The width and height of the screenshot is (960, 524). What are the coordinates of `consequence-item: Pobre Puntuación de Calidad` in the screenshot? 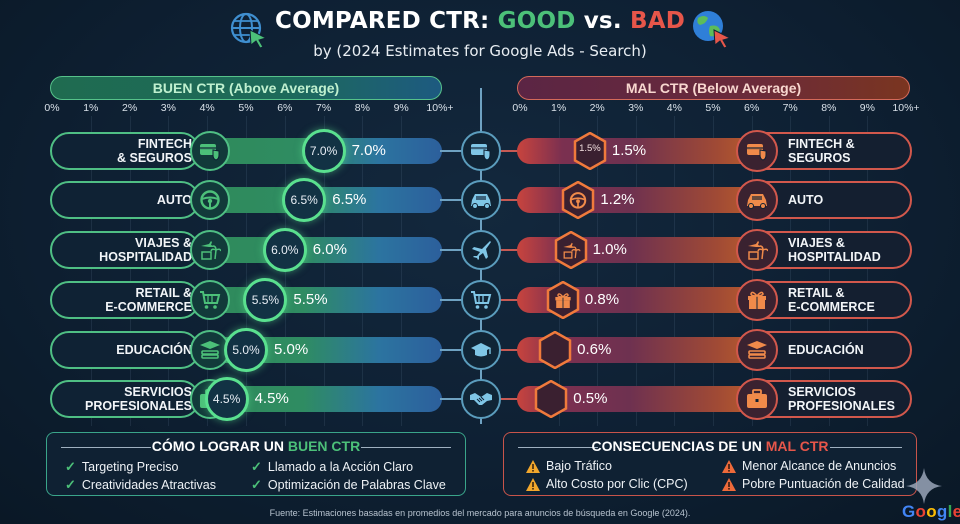 It's located at (813, 484).